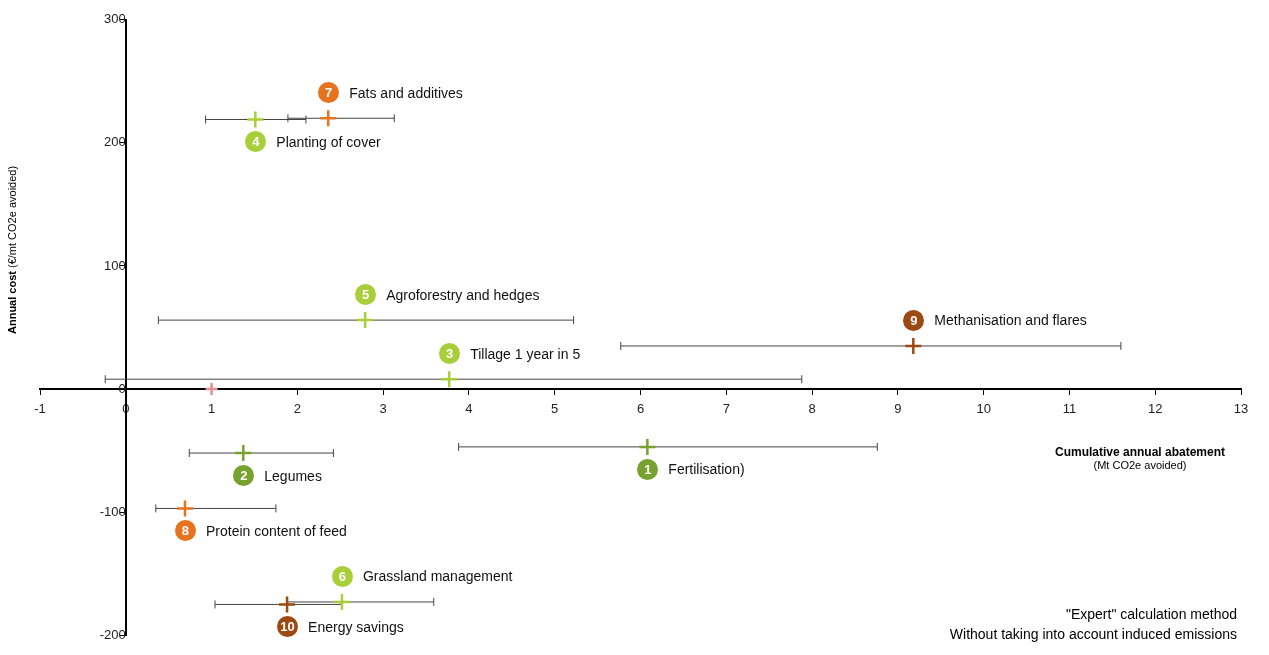 The height and width of the screenshot is (655, 1269). Describe the element at coordinates (640, 409) in the screenshot. I see `x-tick-label: 6` at that location.